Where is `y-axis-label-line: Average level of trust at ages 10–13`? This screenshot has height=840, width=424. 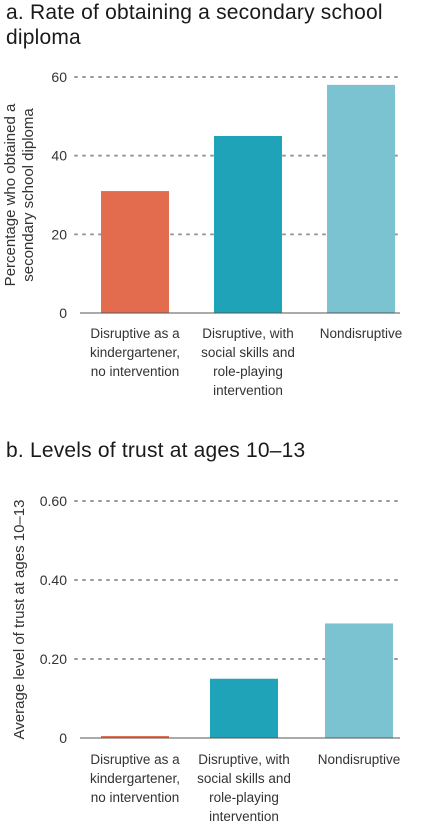
y-axis-label-line: Average level of trust at ages 10–13 is located at coordinates (19, 620).